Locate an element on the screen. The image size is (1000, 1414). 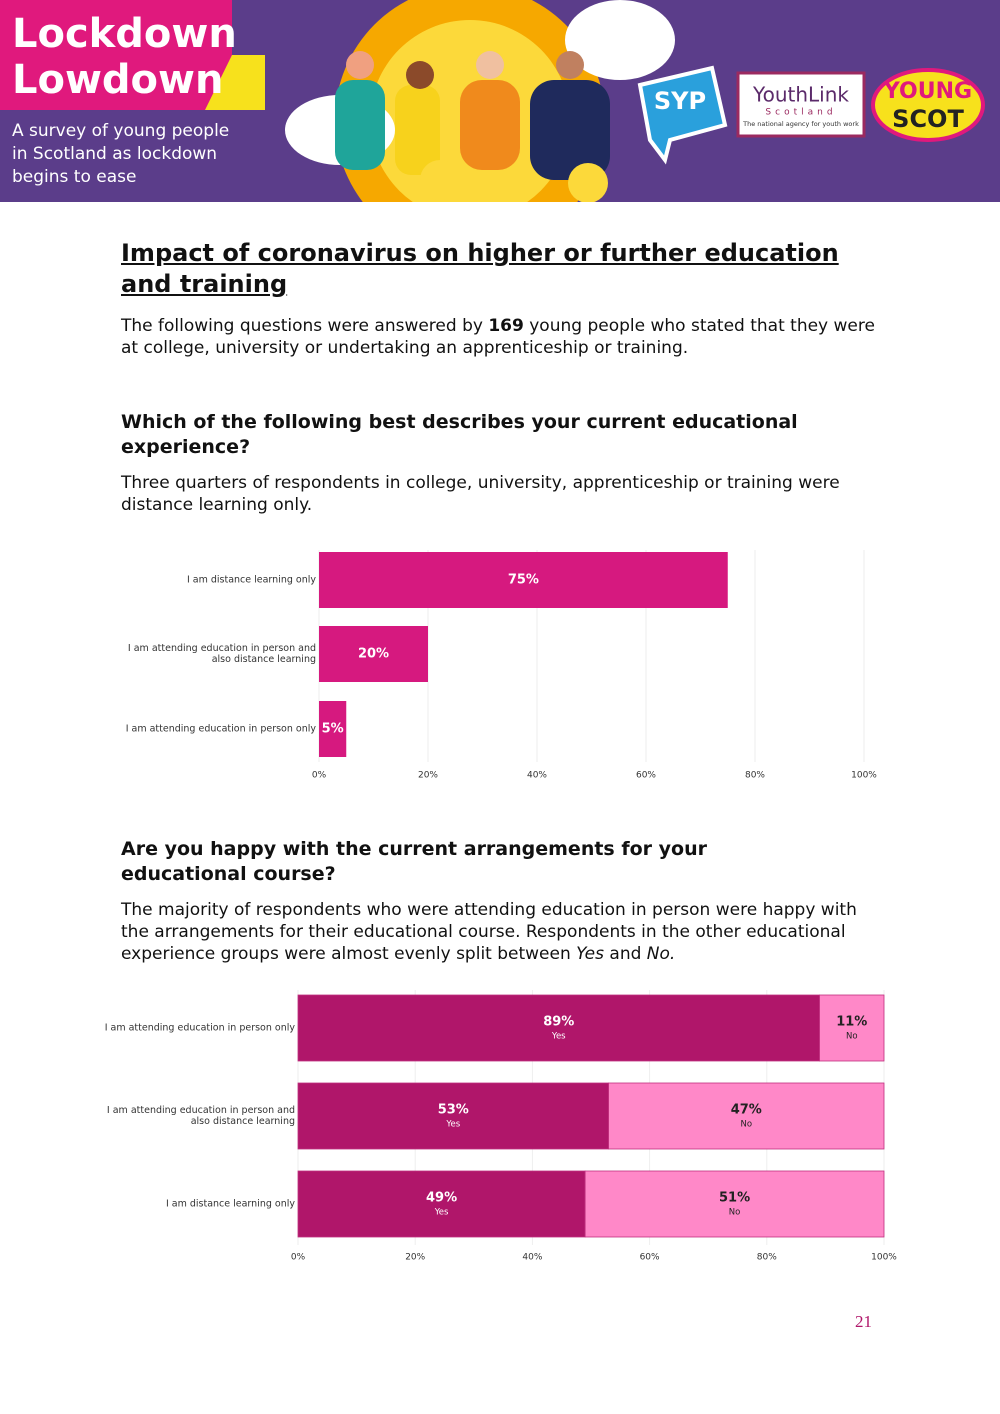
youngscot-logo: SCOT is located at coordinates (928, 119).